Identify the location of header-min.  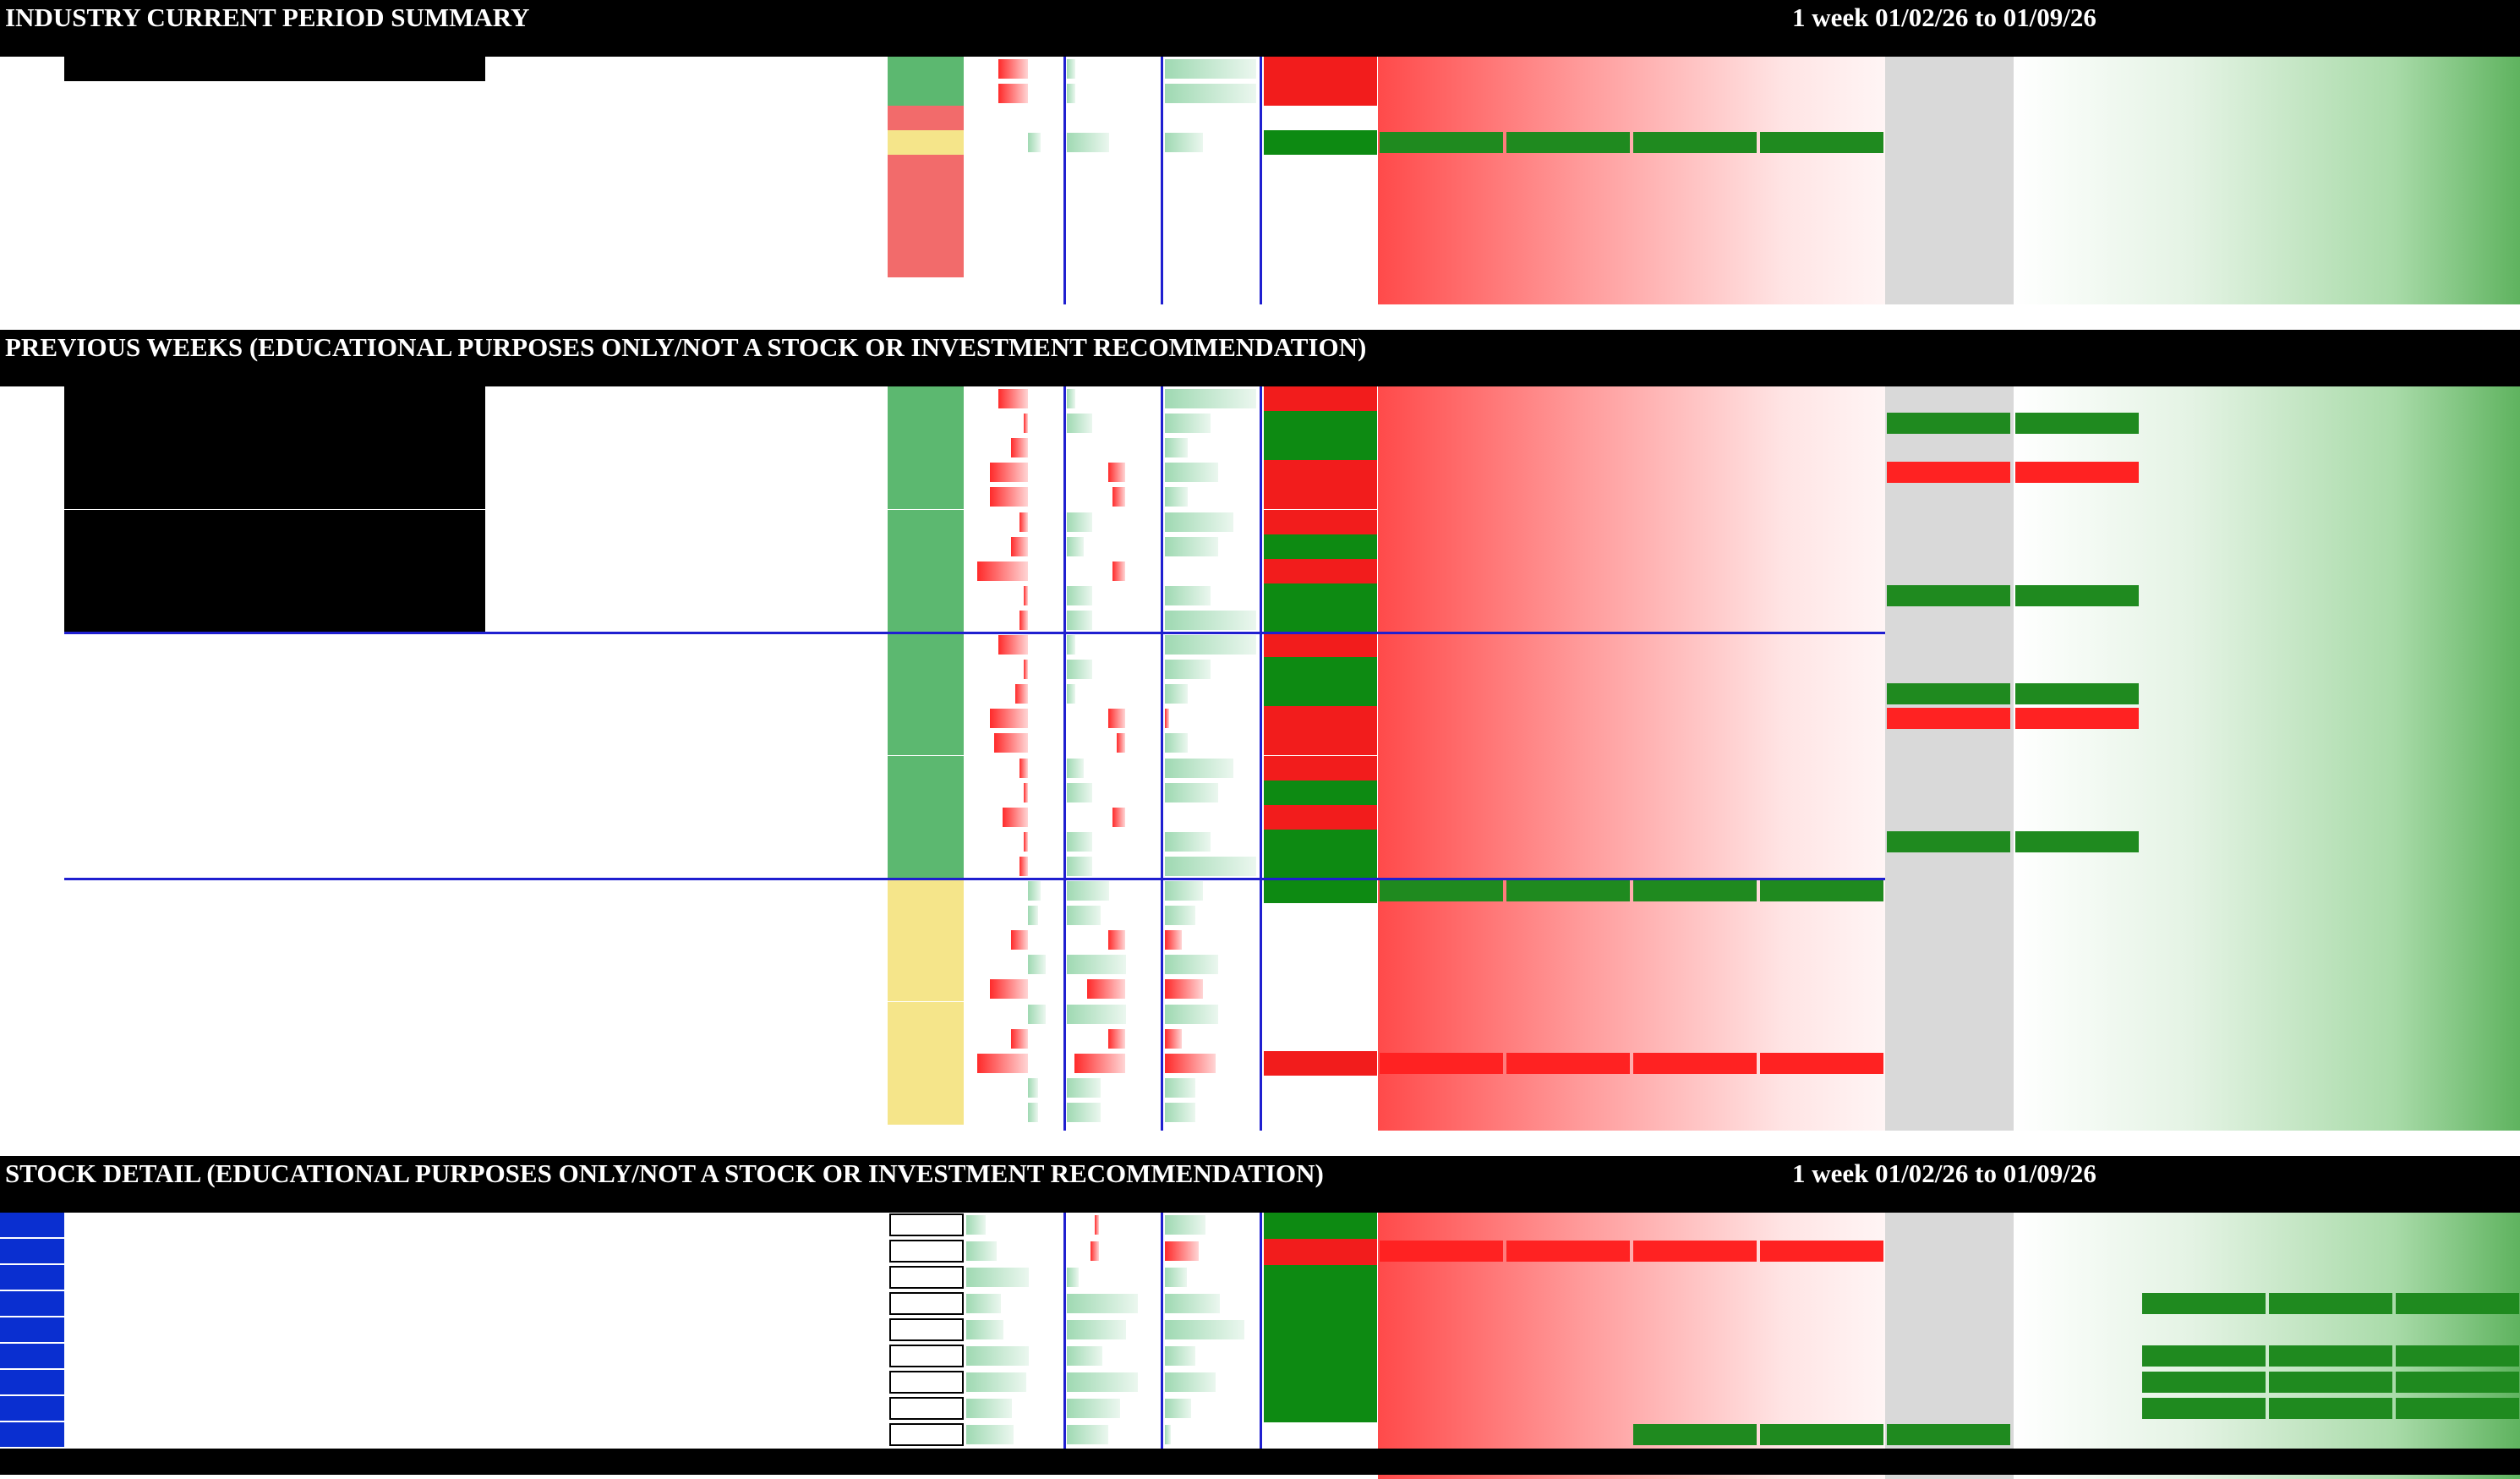
(1014, 374).